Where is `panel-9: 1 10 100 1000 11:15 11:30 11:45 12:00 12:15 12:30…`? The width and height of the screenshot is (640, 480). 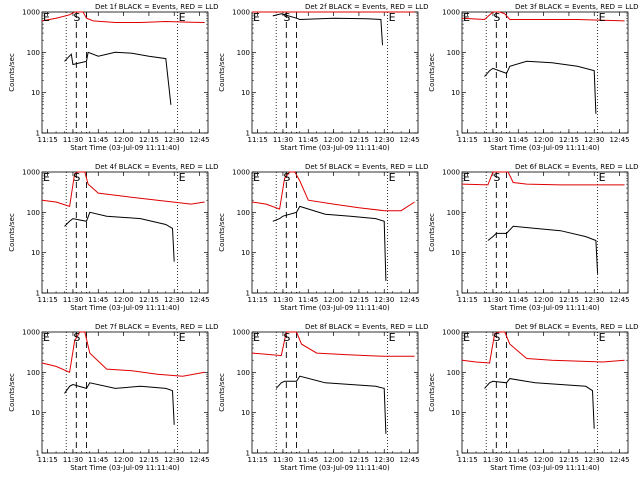 panel-9: 1 10 100 1000 11:15 11:30 11:45 12:00 12:15 12:30… is located at coordinates (533, 397).